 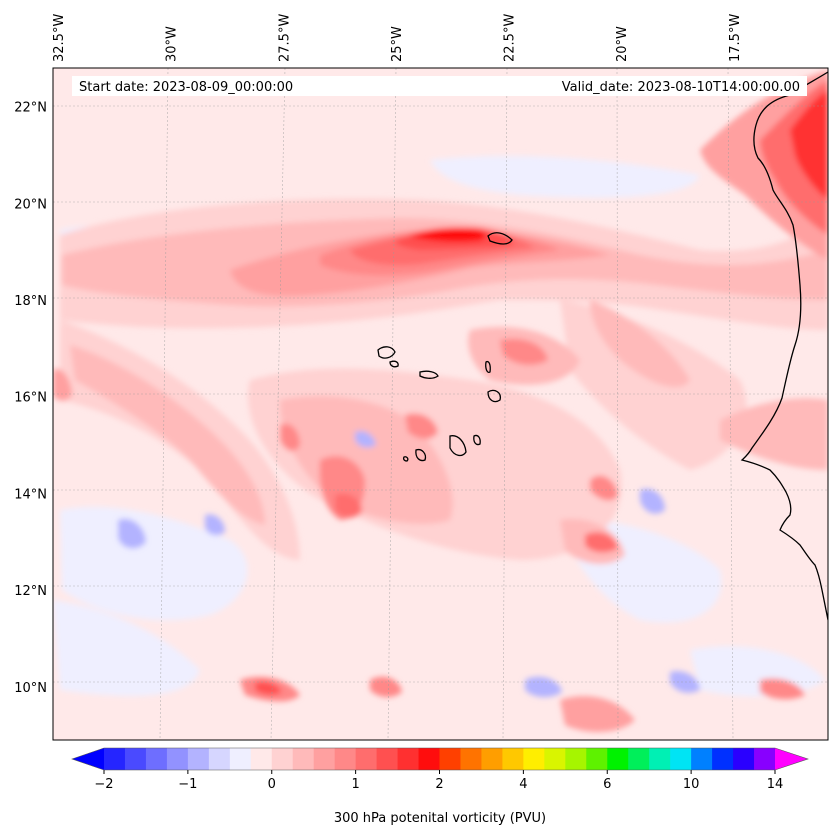 What do you see at coordinates (30, 591) in the screenshot?
I see `lat-tick-label: 12°N` at bounding box center [30, 591].